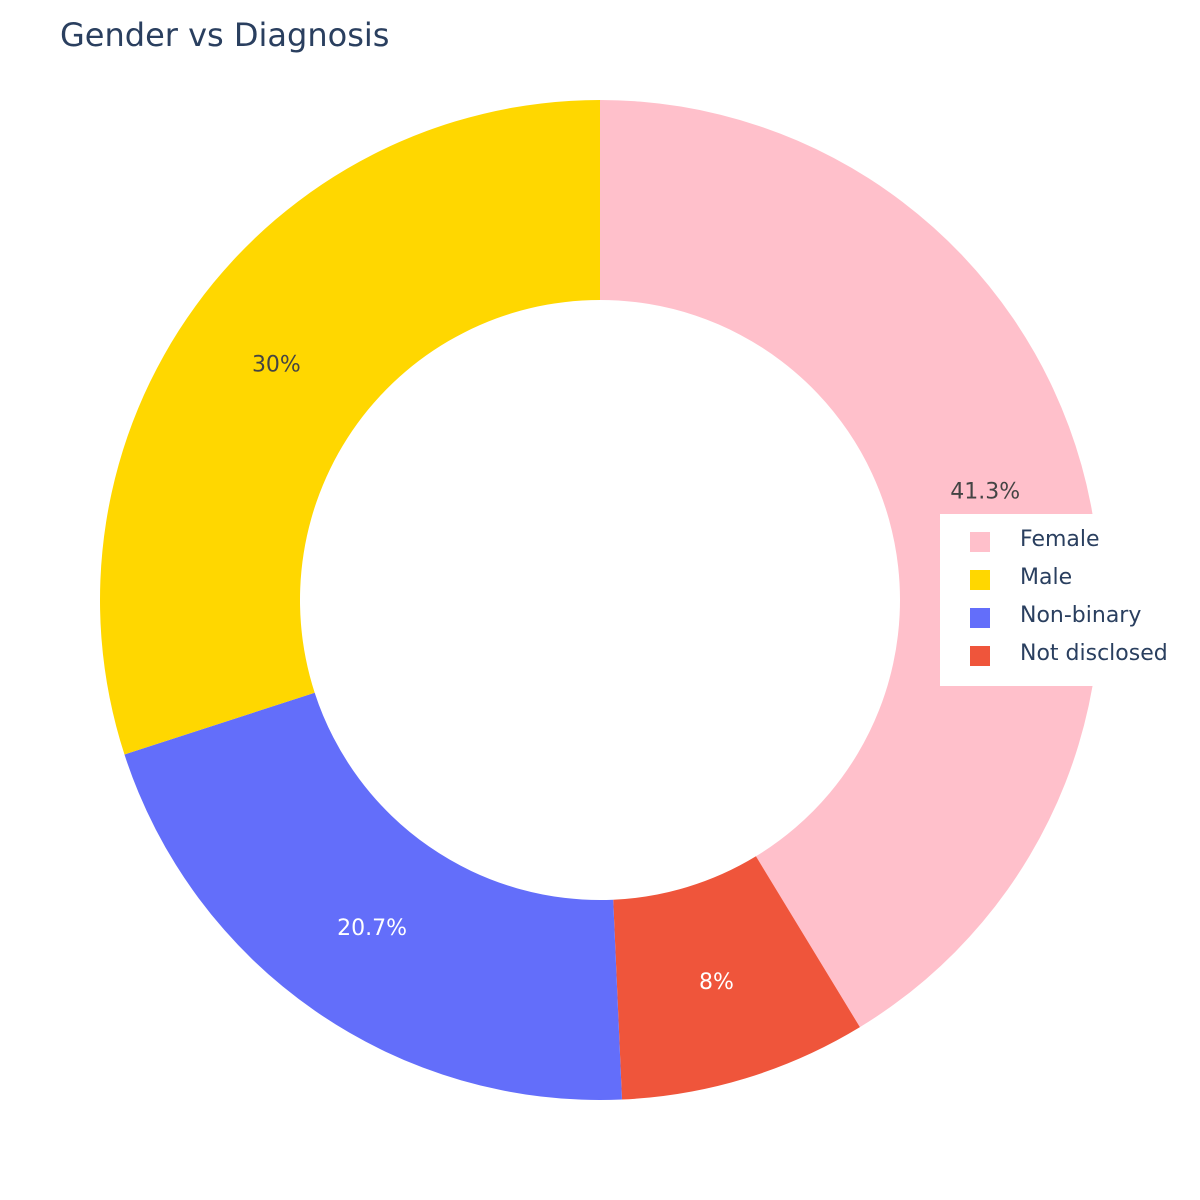 Image resolution: width=1200 pixels, height=1200 pixels. What do you see at coordinates (1094, 653) in the screenshot?
I see `legend-label: Not disclosed` at bounding box center [1094, 653].